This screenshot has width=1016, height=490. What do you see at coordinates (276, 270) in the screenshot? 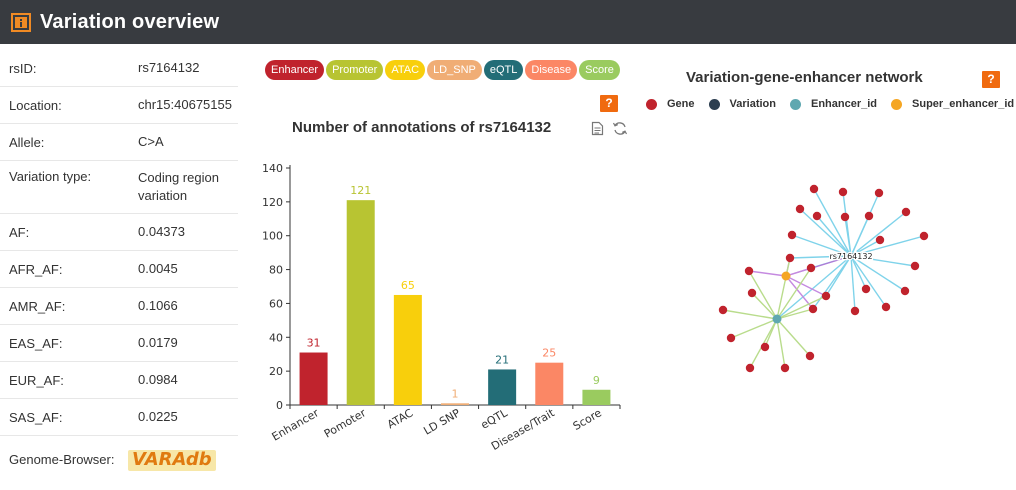
I see `y-tick-label: 80` at bounding box center [276, 270].